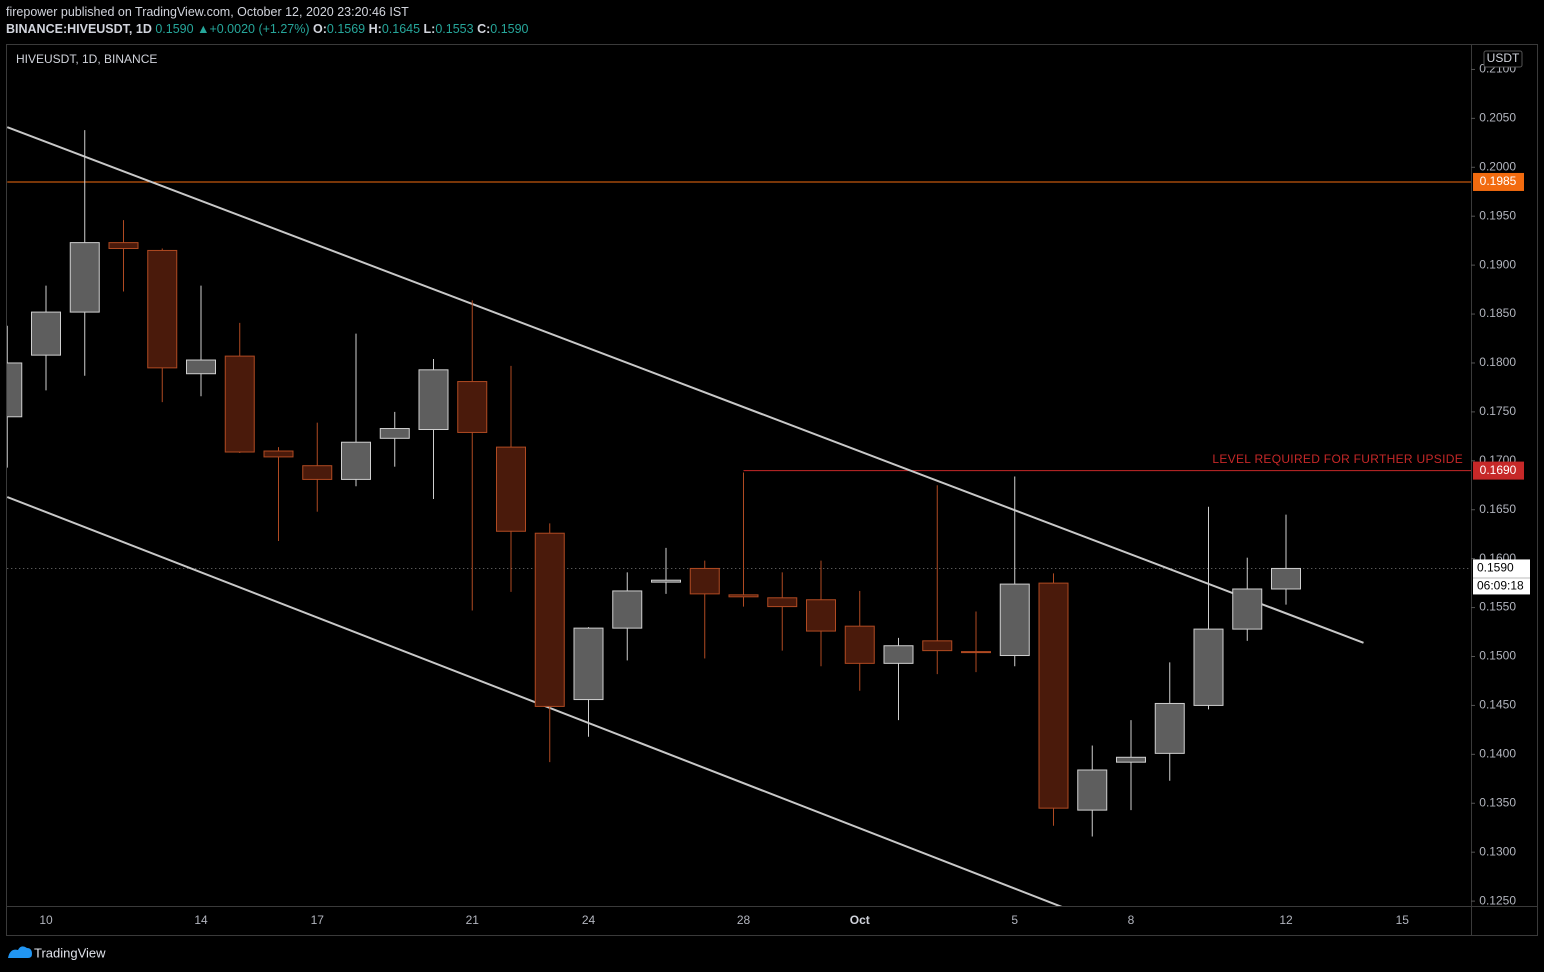  I want to click on x-tick-label: Oct, so click(860, 920).